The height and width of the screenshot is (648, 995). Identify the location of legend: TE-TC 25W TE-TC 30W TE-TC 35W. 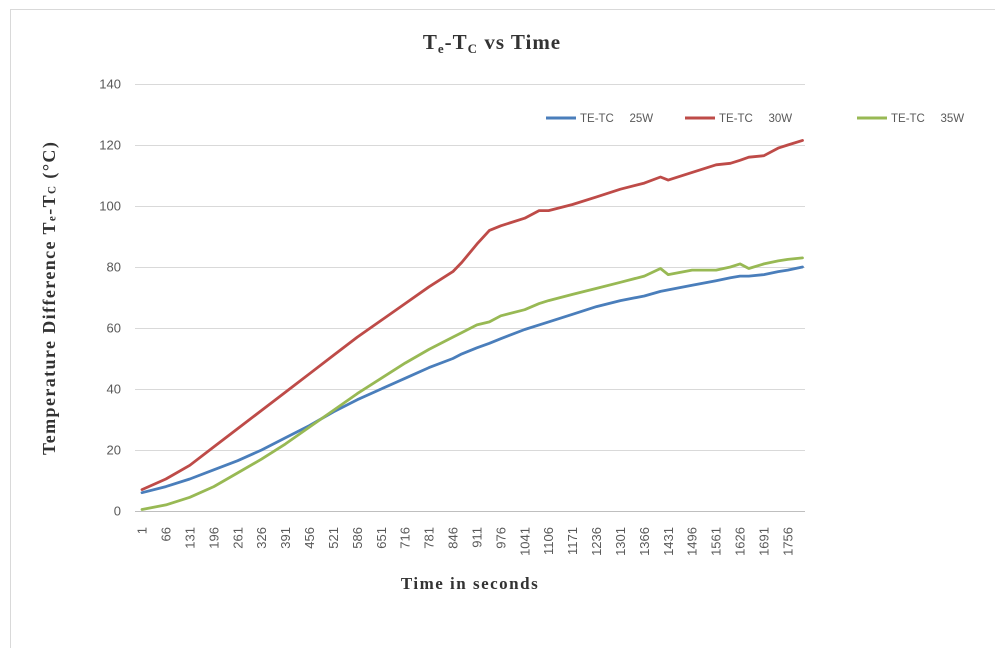
(755, 119).